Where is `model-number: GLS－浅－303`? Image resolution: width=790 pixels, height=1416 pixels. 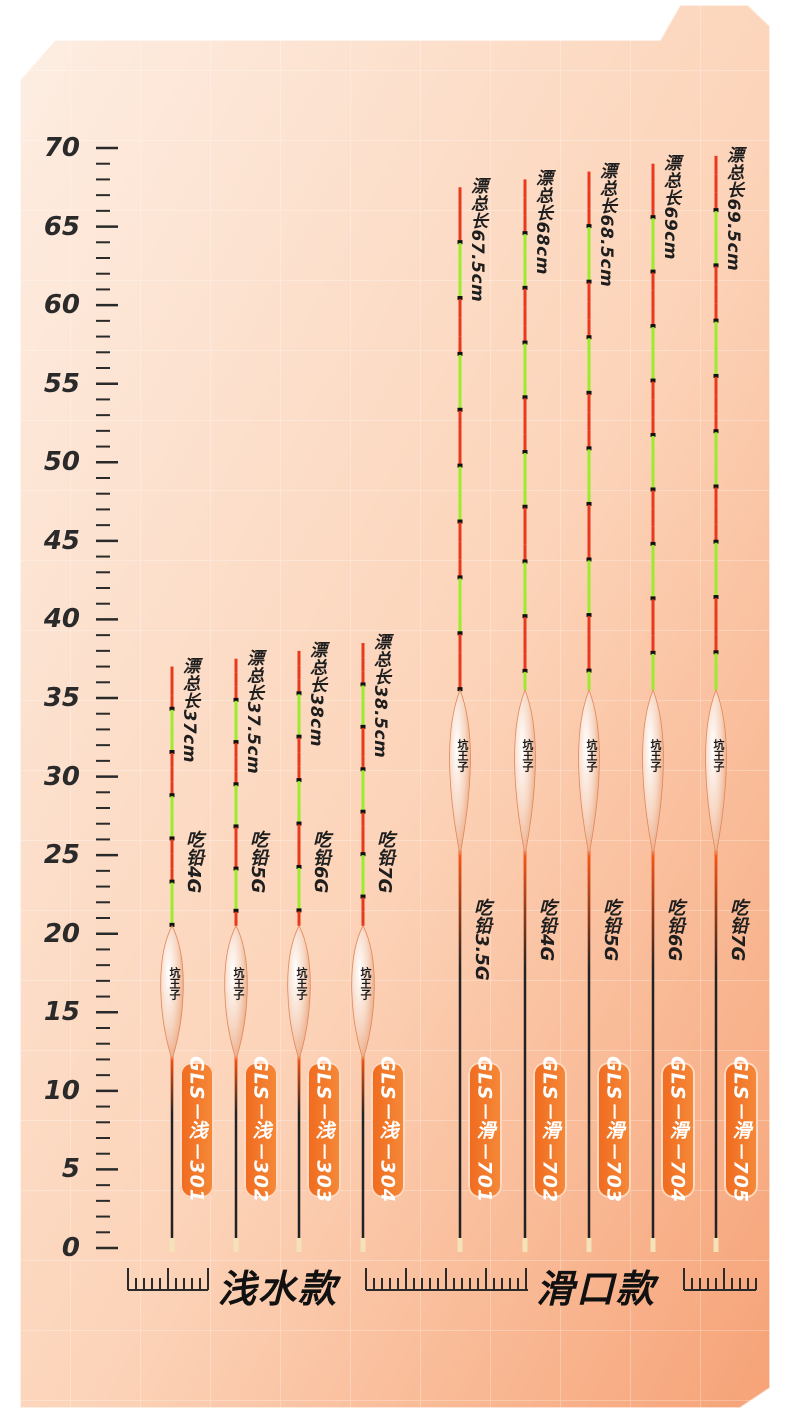 model-number: GLS－浅－303 is located at coordinates (323, 1130).